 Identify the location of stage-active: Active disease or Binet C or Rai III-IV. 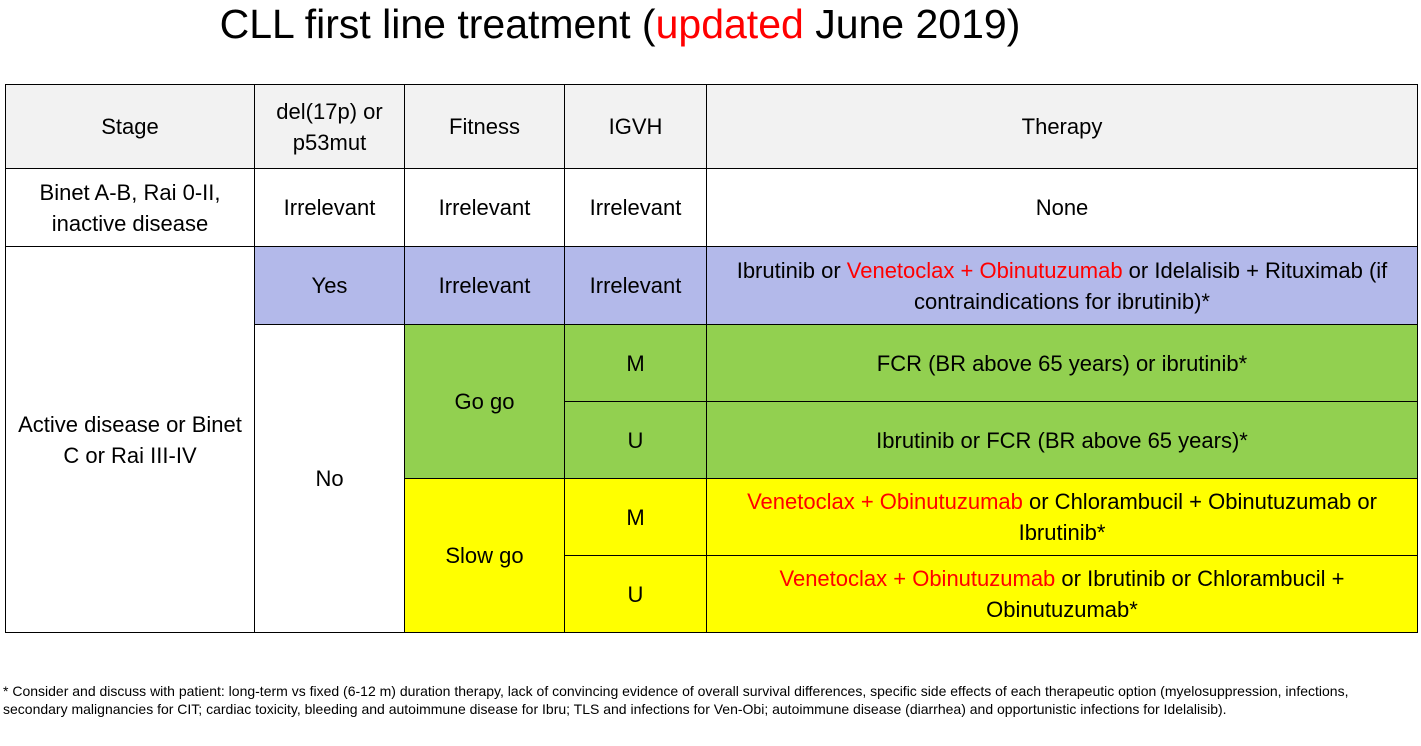
(130, 439).